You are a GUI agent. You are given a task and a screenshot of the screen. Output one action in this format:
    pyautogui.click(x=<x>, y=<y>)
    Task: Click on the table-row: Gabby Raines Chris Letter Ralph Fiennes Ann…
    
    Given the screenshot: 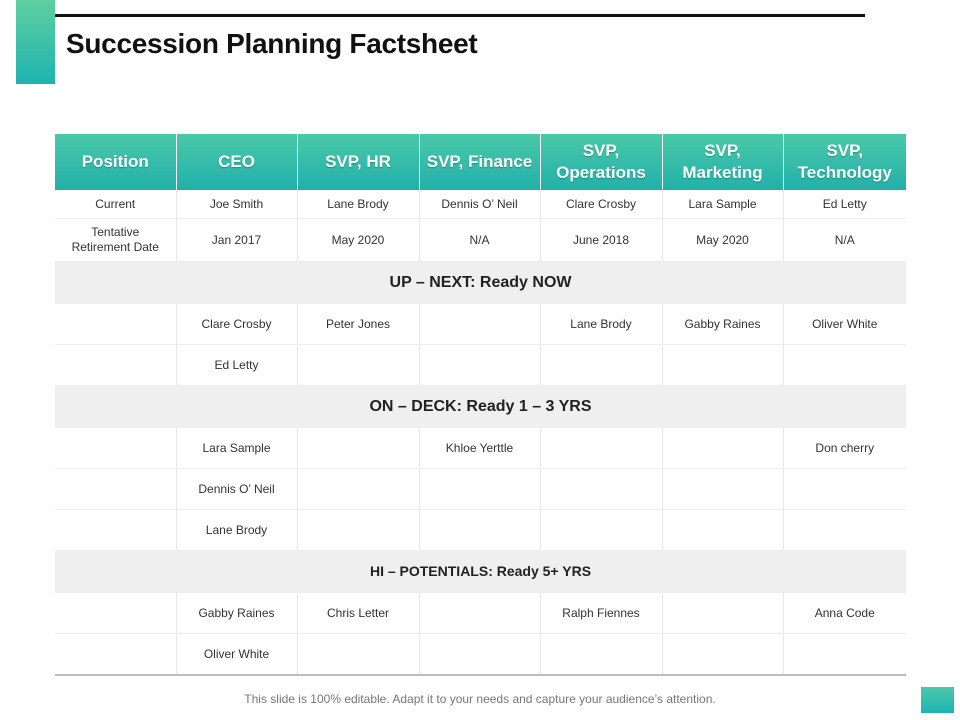 What is the action you would take?
    pyautogui.click(x=480, y=613)
    